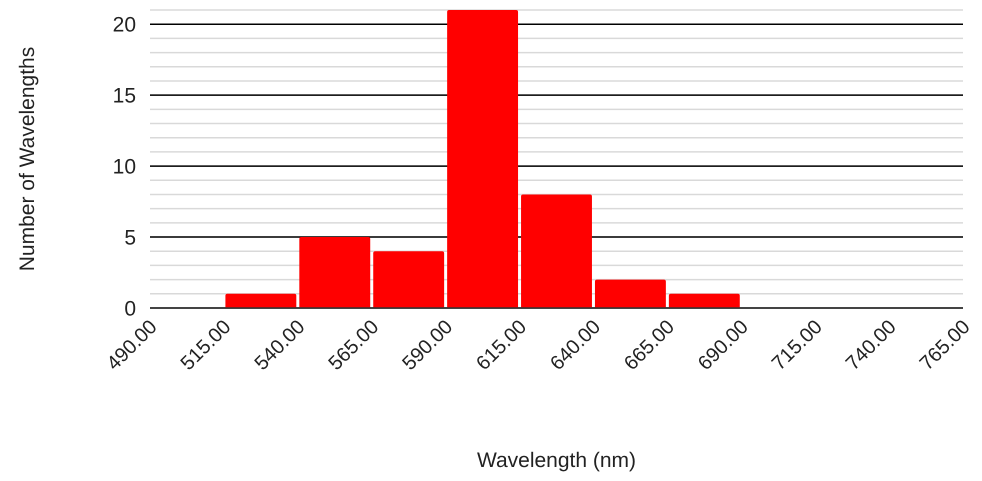 The width and height of the screenshot is (982, 481). Describe the element at coordinates (556, 460) in the screenshot. I see `x-axis-title: Wavelength (nm)` at that location.